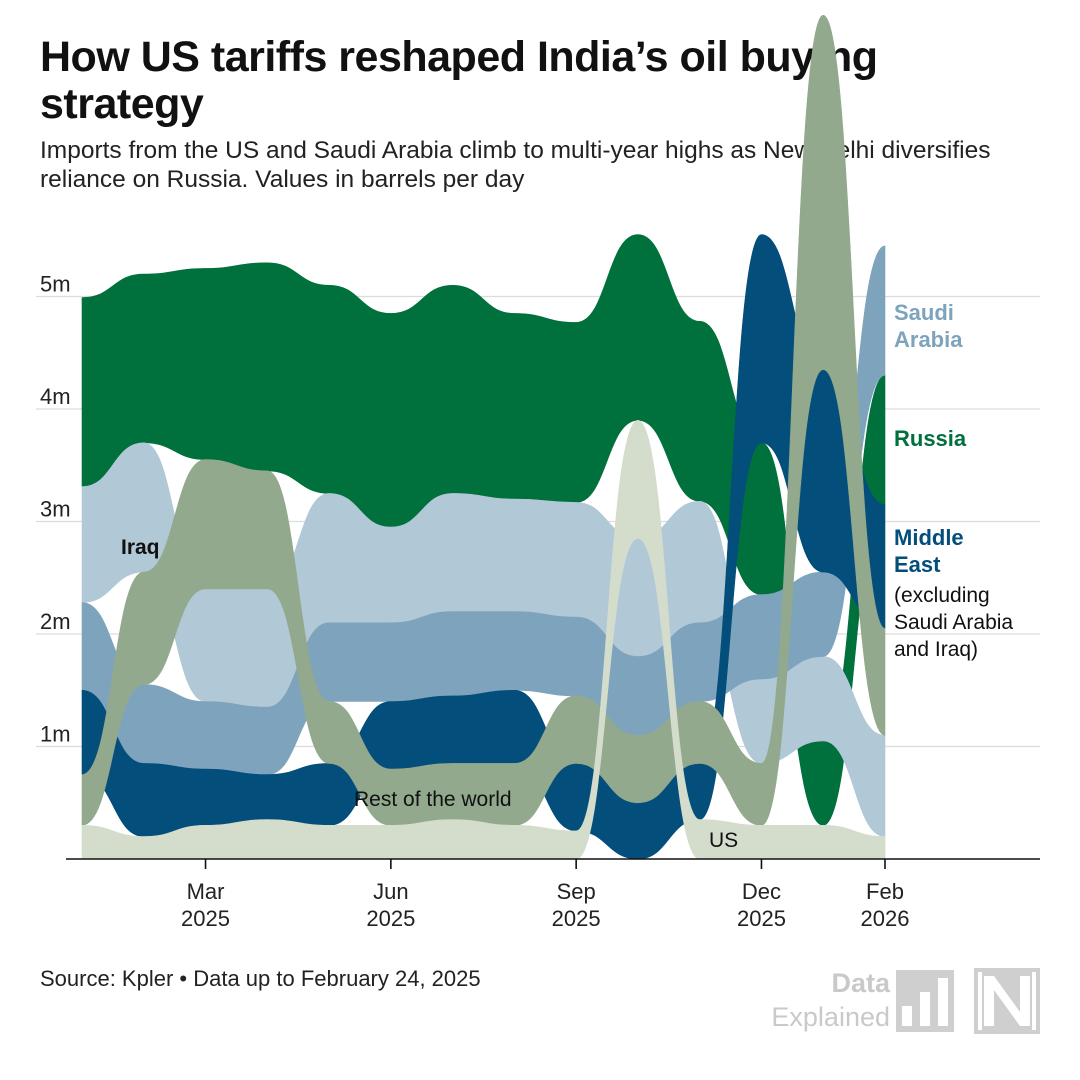  Describe the element at coordinates (433, 799) in the screenshot. I see `label-rest-of-world: Rest of the world` at that location.